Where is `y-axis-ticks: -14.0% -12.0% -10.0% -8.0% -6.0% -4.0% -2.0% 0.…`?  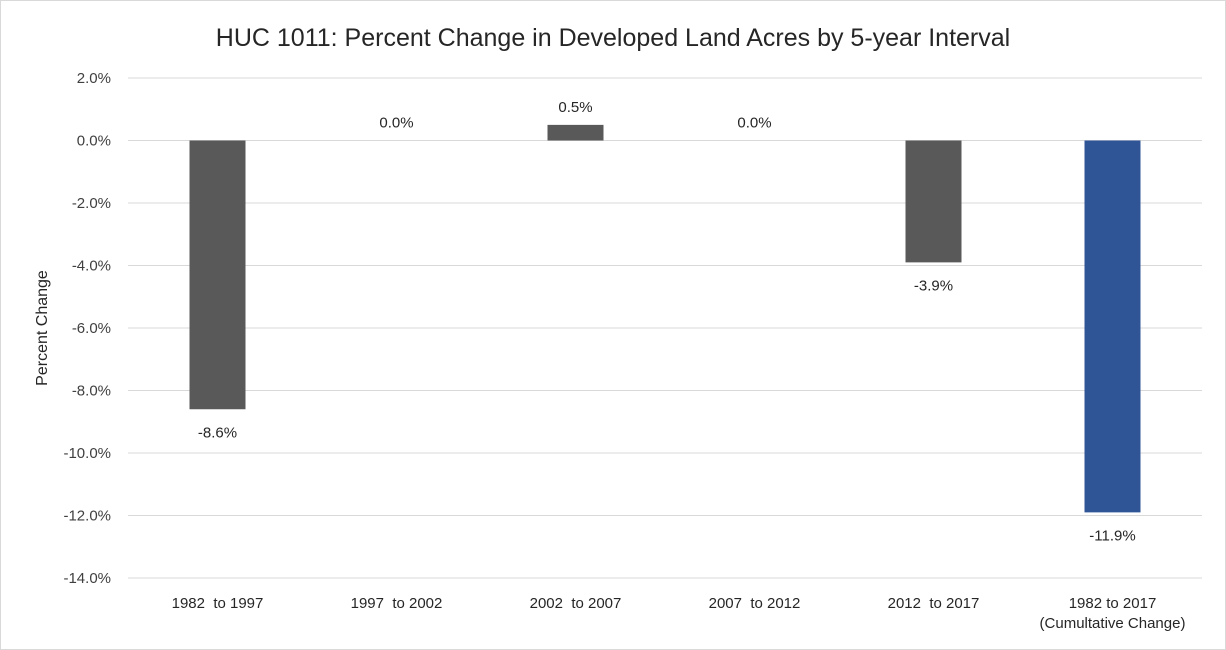 y-axis-ticks: -14.0% -12.0% -10.0% -8.0% -6.0% -4.0% -2.0% 0.… is located at coordinates (87, 328).